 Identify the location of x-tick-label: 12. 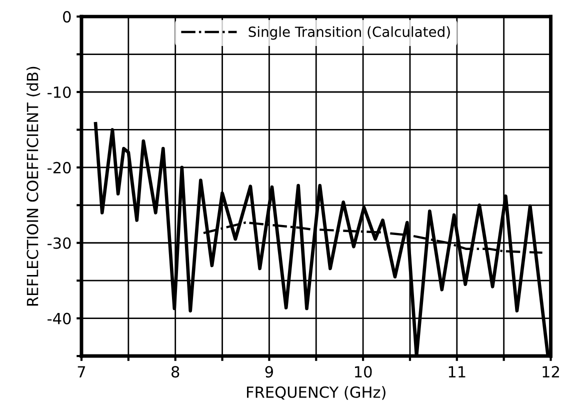
(550, 372).